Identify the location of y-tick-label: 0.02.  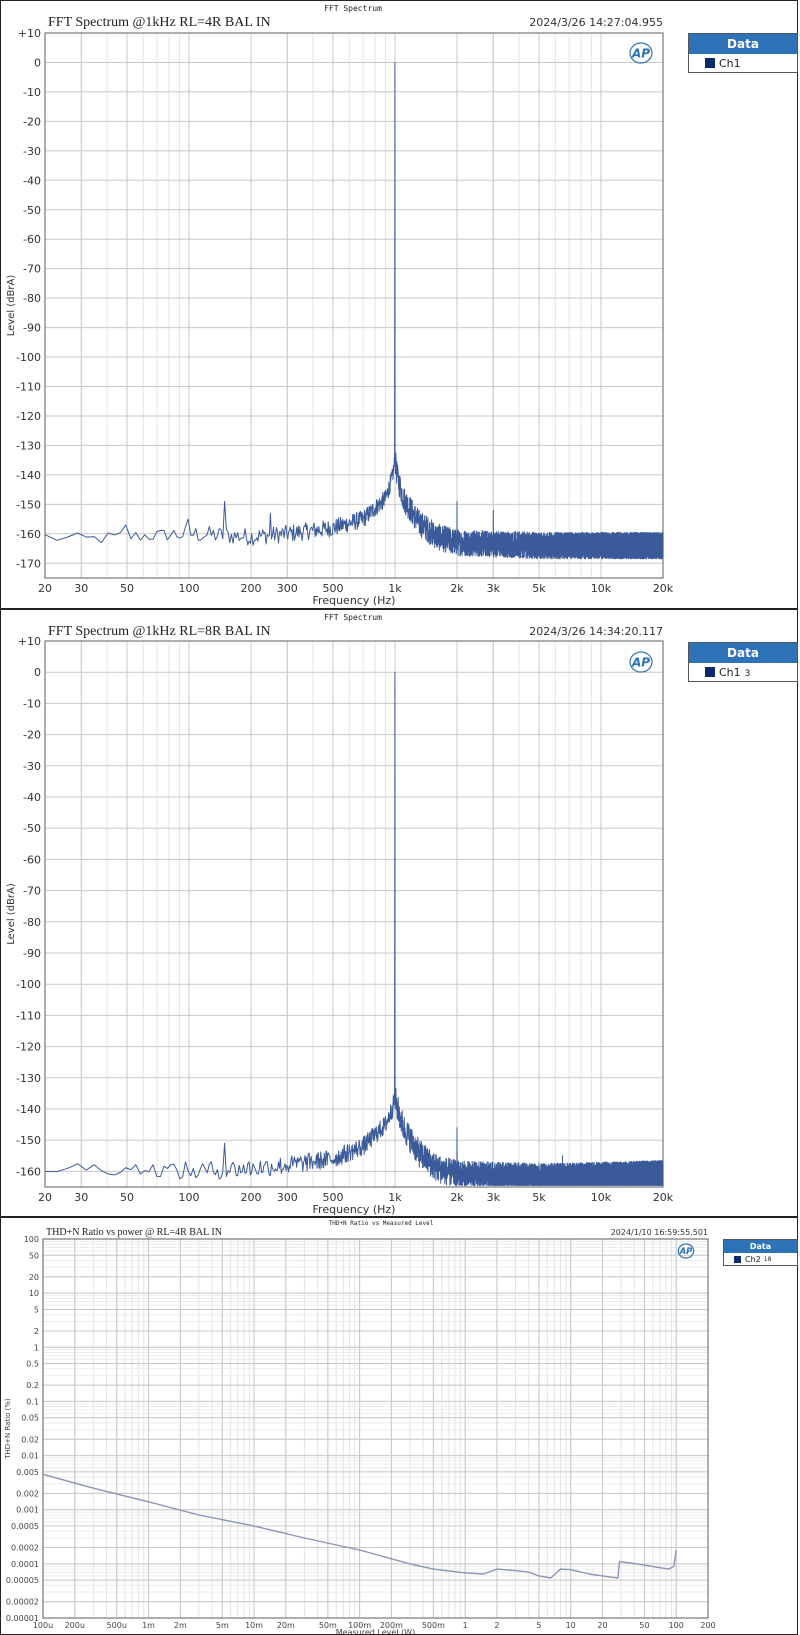
(30, 1439).